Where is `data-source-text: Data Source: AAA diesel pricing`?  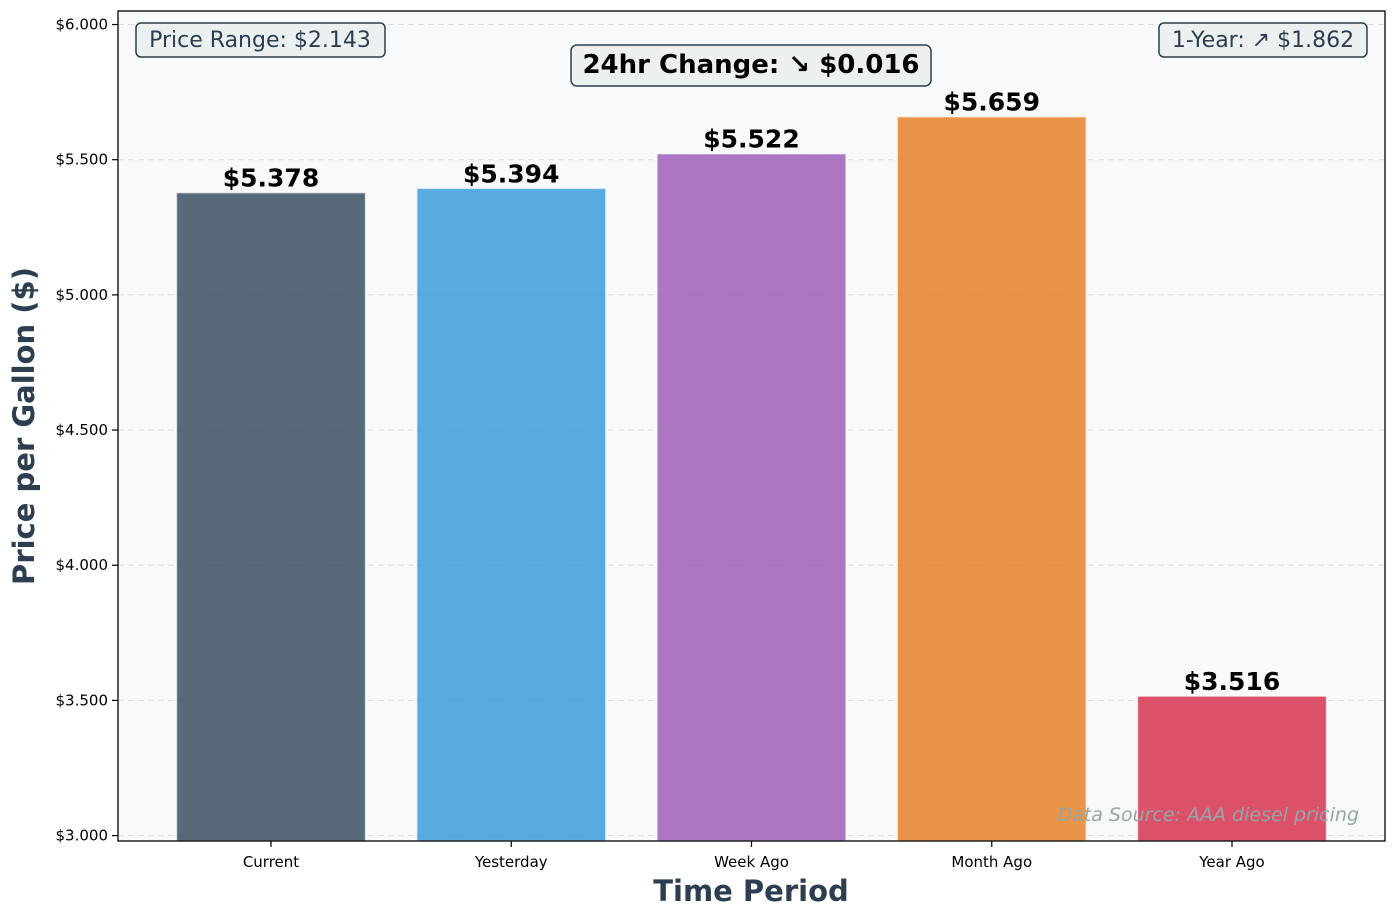 data-source-text: Data Source: AAA diesel pricing is located at coordinates (1208, 815).